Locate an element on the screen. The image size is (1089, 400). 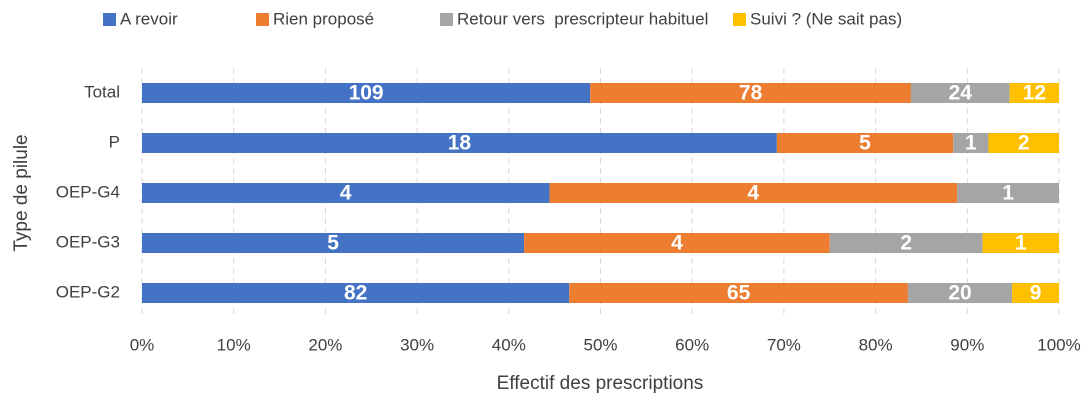
y-tick-label: OEP-G4 is located at coordinates (88, 191).